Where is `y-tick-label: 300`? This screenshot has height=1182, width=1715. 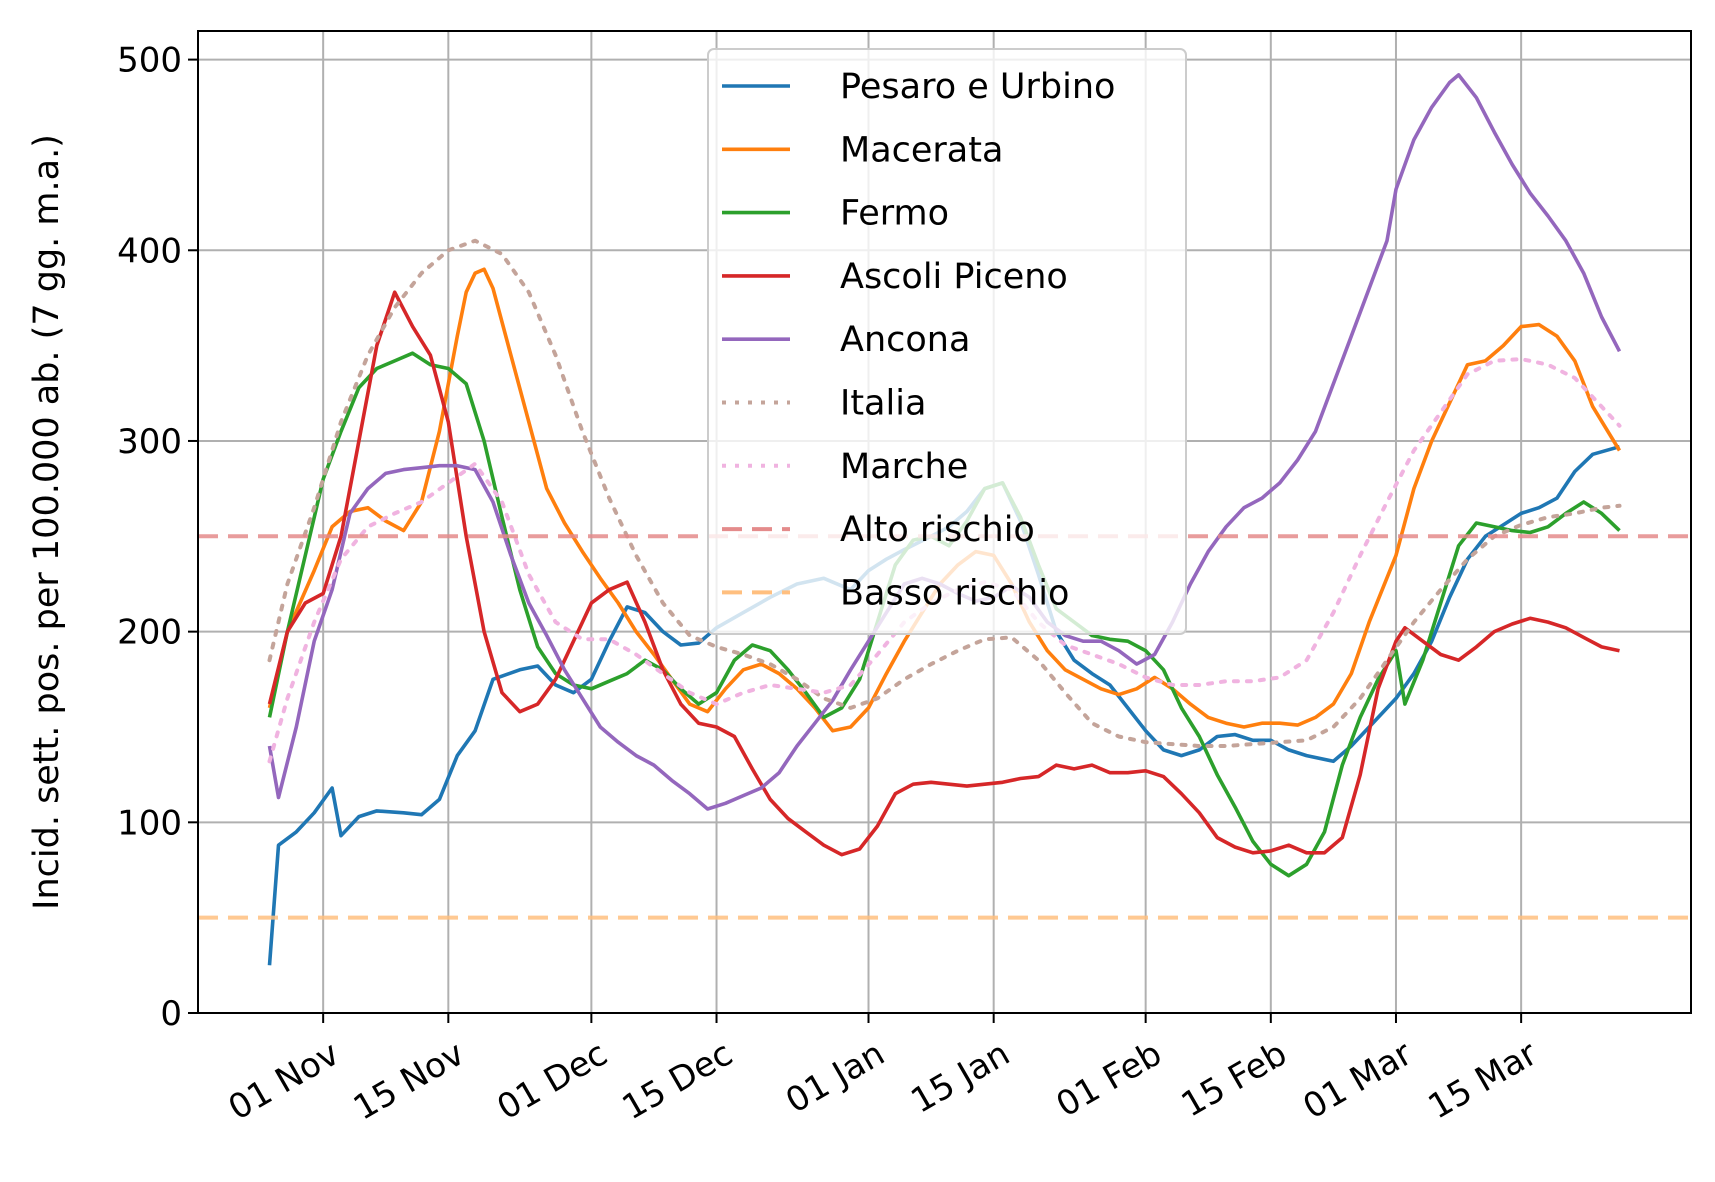
y-tick-label: 300 is located at coordinates (149, 442).